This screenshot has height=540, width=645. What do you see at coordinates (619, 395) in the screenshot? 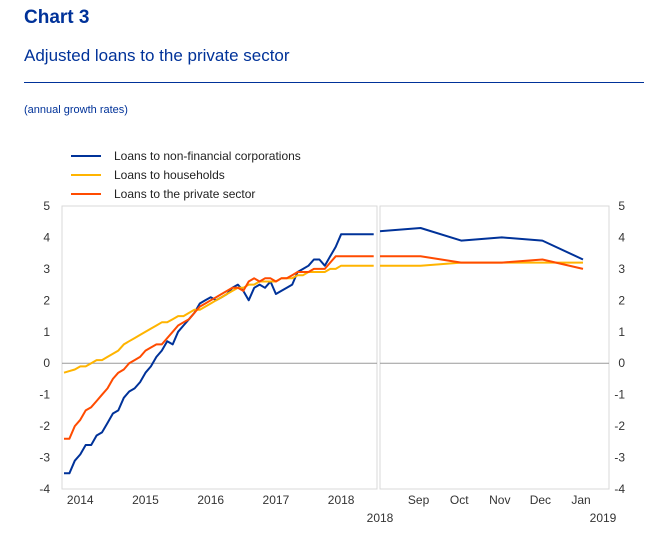
I see `y-tick-label-right: -1` at bounding box center [619, 395].